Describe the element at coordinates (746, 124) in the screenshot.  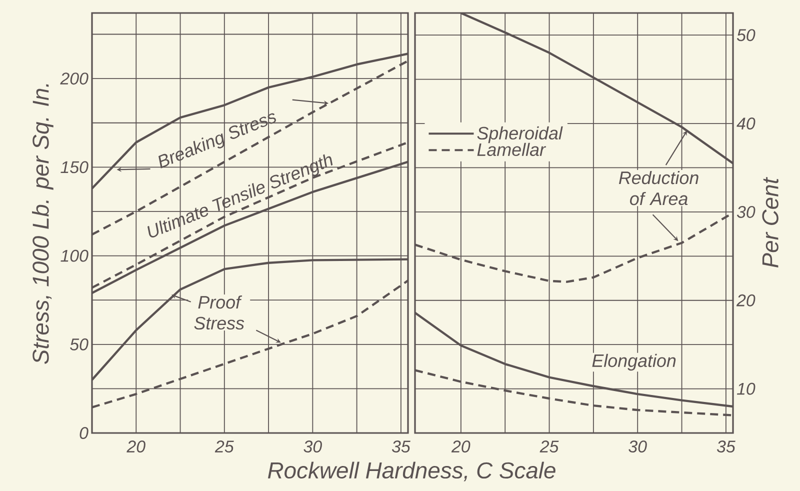
I see `y-tick-label: 40` at that location.